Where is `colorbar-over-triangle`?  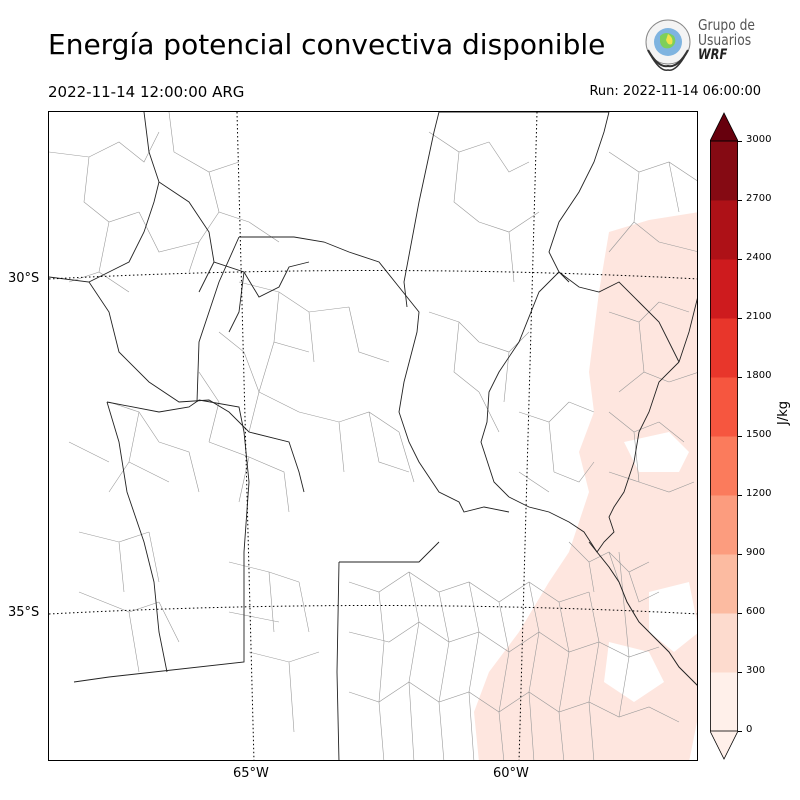 colorbar-over-triangle is located at coordinates (724, 127).